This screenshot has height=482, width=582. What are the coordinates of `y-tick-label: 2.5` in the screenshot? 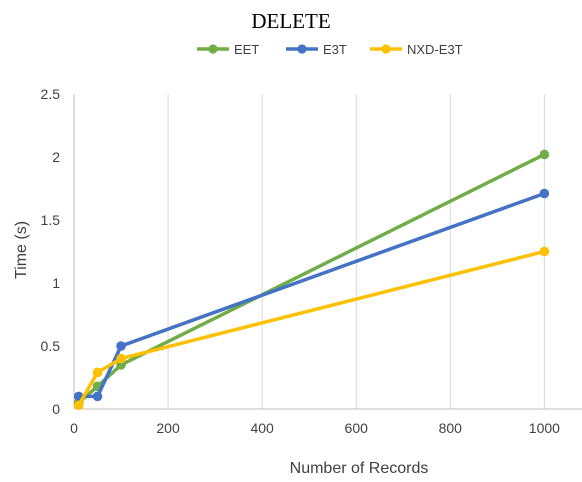 It's located at (51, 94).